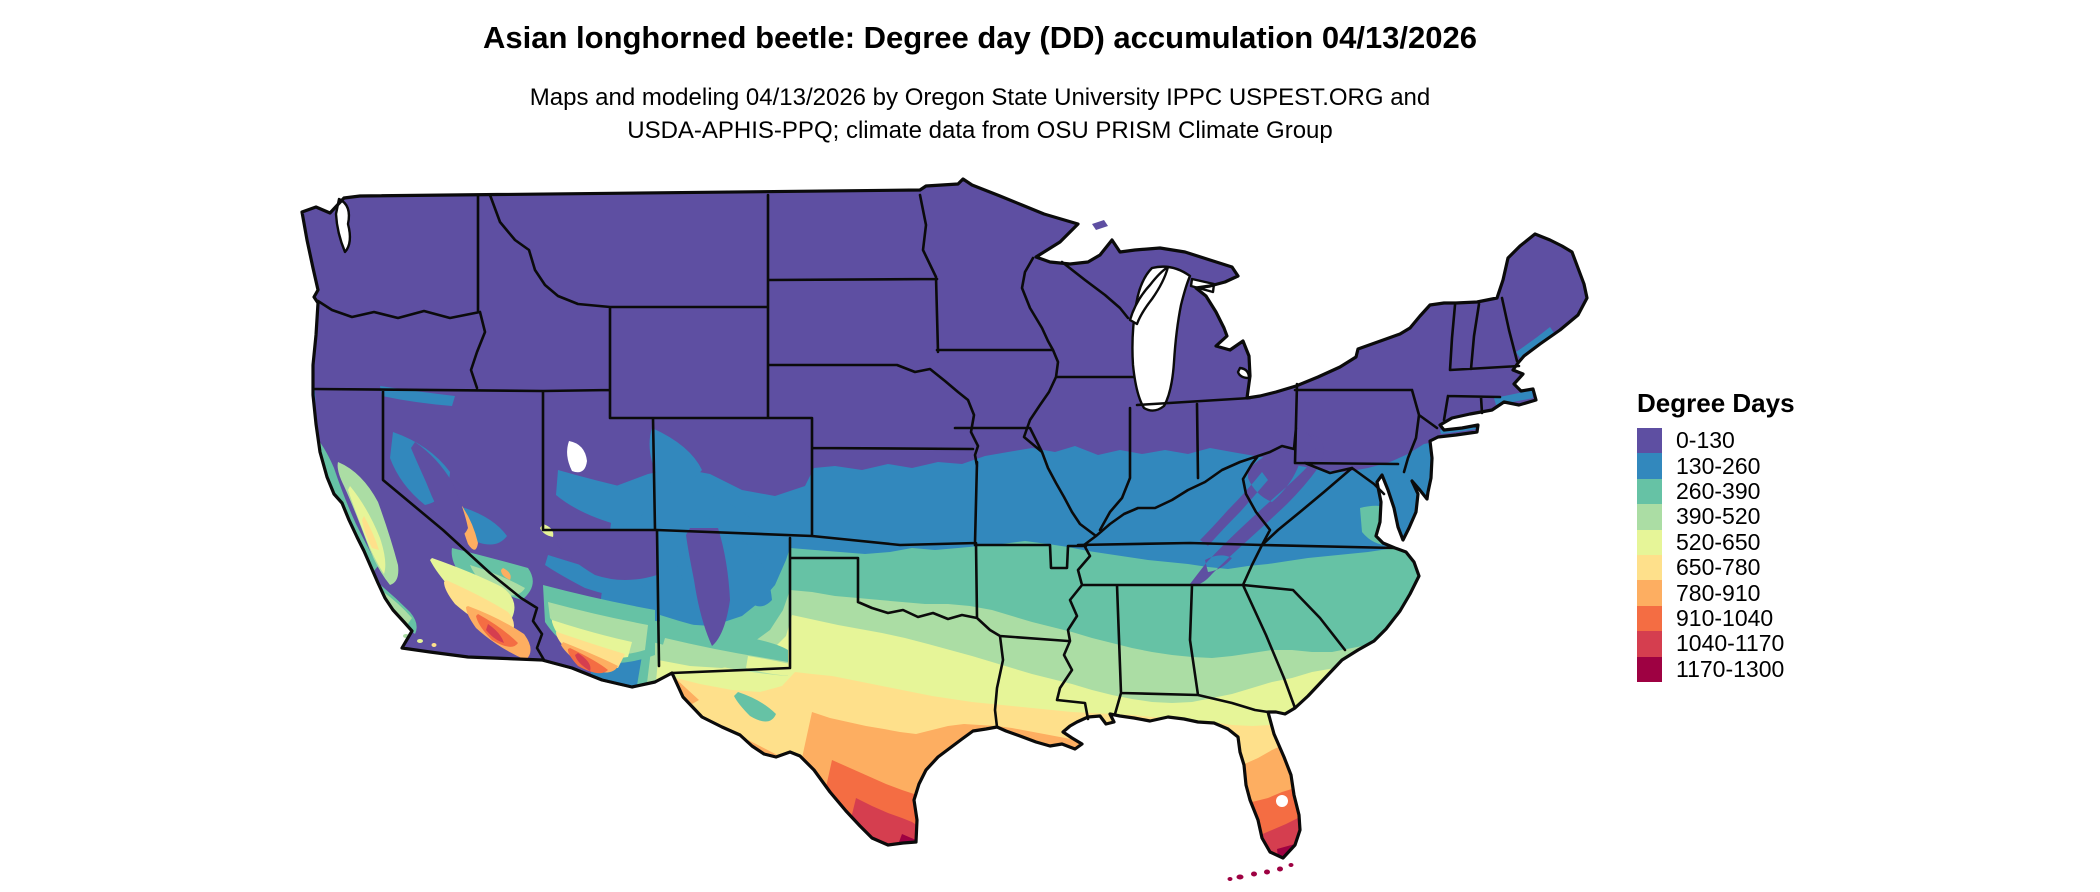 This screenshot has height=892, width=2100. I want to click on legend-row: 650-780, so click(1716, 567).